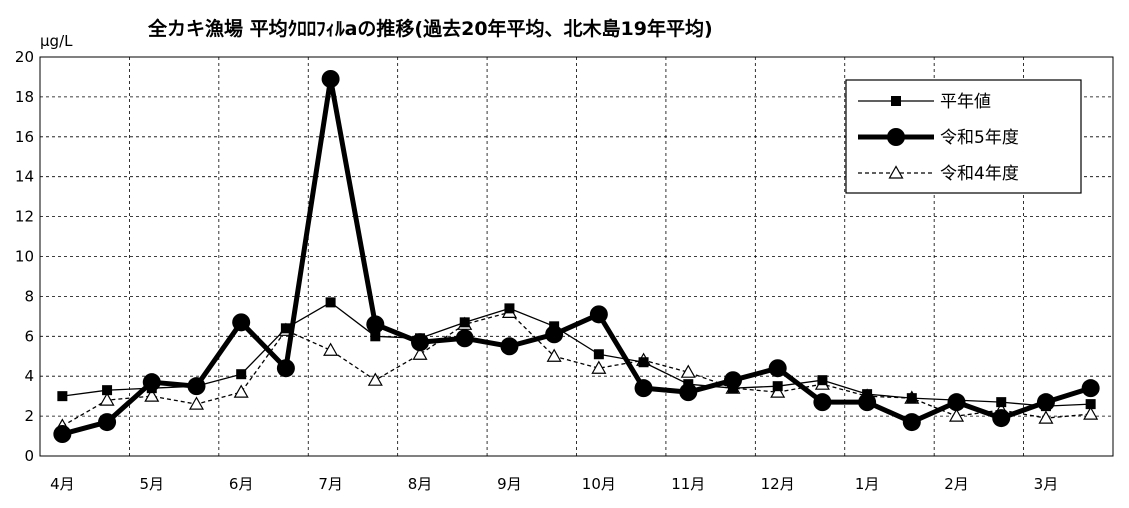 Image resolution: width=1129 pixels, height=508 pixels. I want to click on y-tick-label: 10, so click(24, 257).